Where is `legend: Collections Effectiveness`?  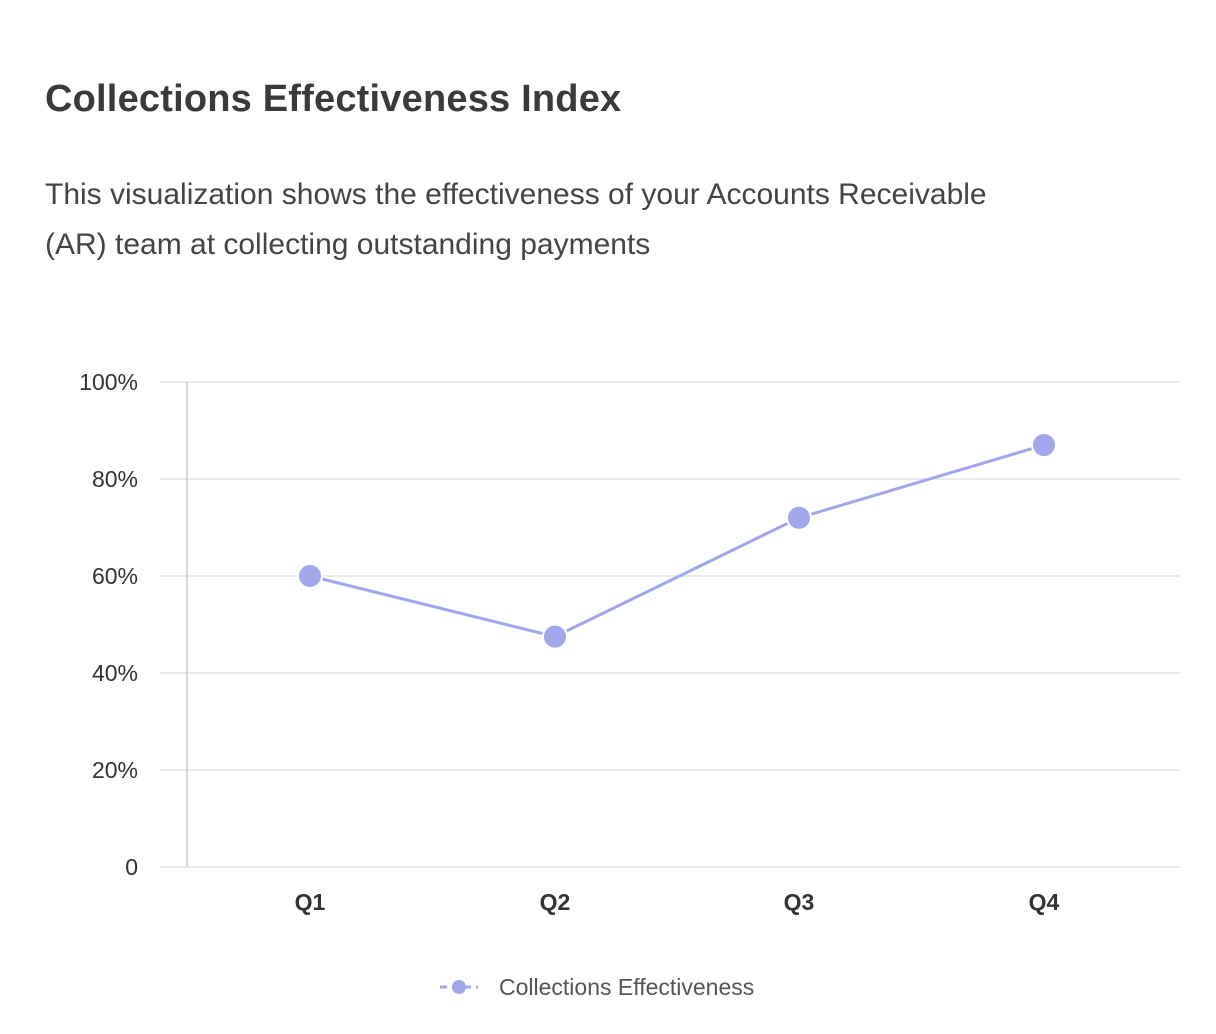
legend: Collections Effectiveness is located at coordinates (597, 987).